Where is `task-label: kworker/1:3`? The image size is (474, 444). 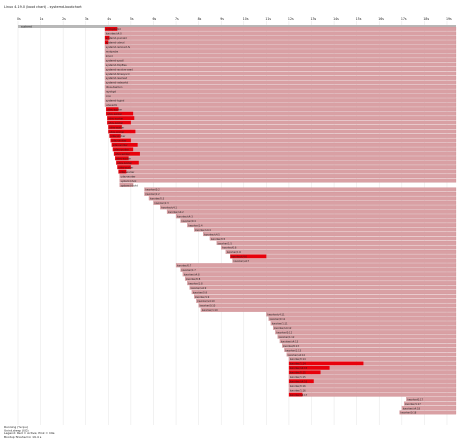
task-label: kworker/1:3 is located at coordinates (161, 203).